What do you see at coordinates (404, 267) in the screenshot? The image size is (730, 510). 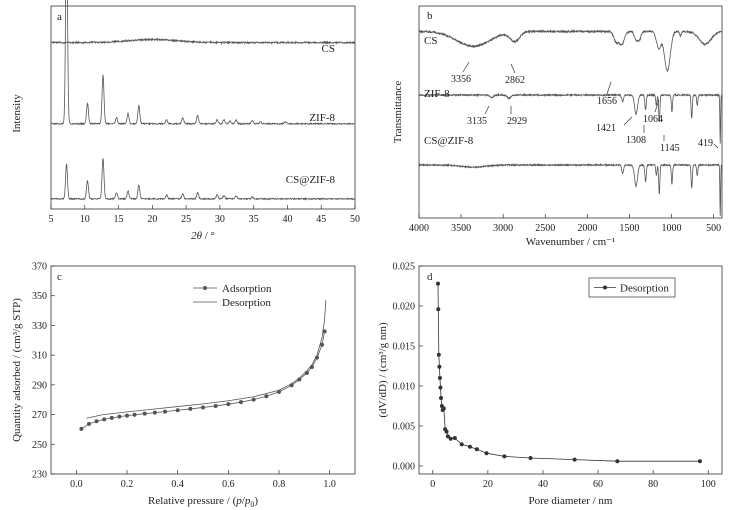 I see `panel-d-y-tick-label: 0.025` at bounding box center [404, 267].